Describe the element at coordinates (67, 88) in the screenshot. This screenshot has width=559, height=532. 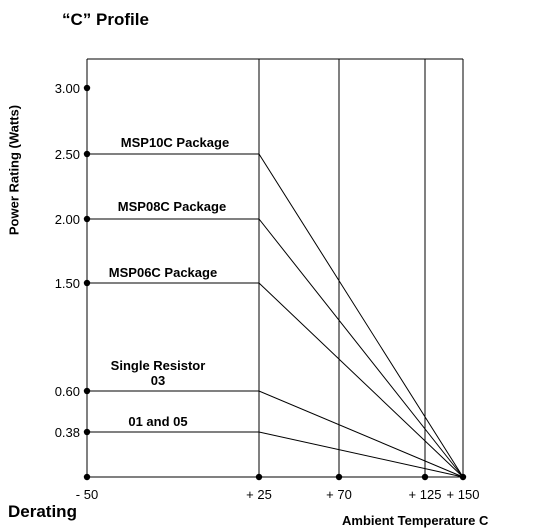
I see `y-tick-label: 3.00` at that location.